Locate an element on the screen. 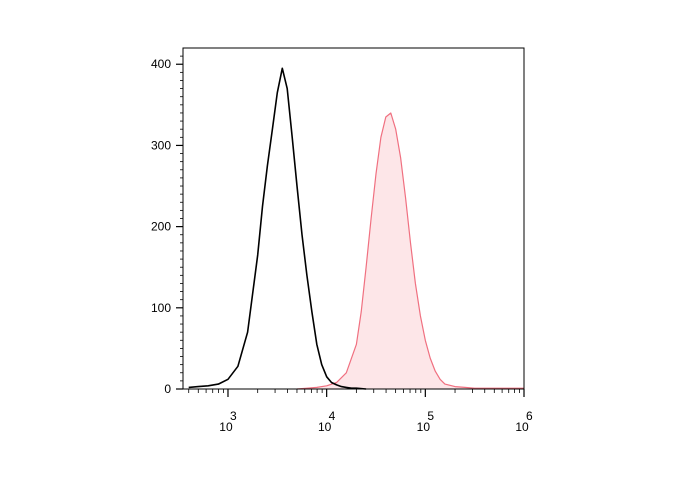  x-tick-exponent-3: 6 is located at coordinates (529, 416).